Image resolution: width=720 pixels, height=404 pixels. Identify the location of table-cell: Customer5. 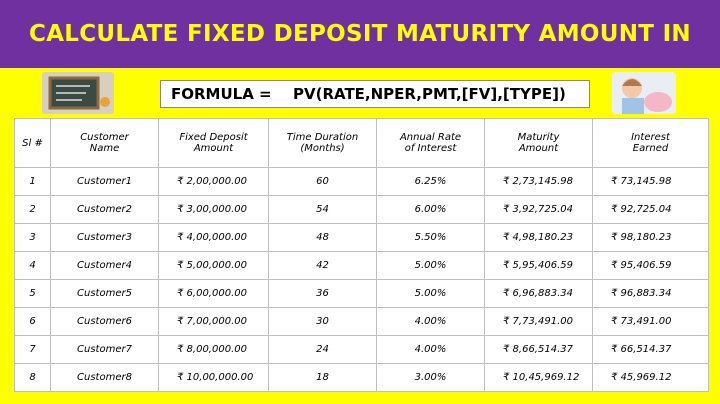
(104, 293).